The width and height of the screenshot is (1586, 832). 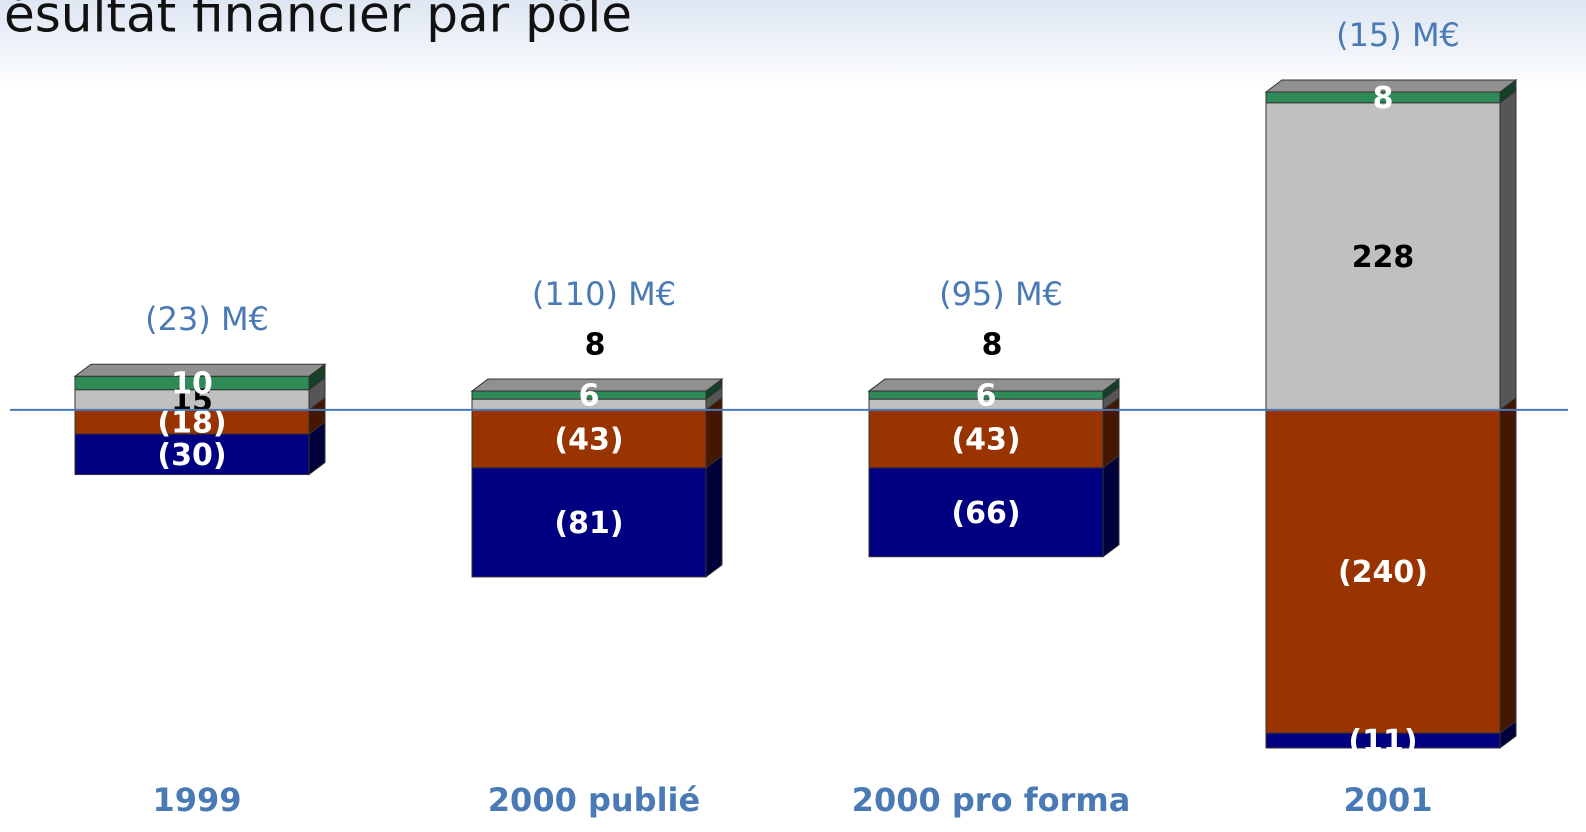 I want to click on total-label: (95) M€, so click(x=1001, y=294).